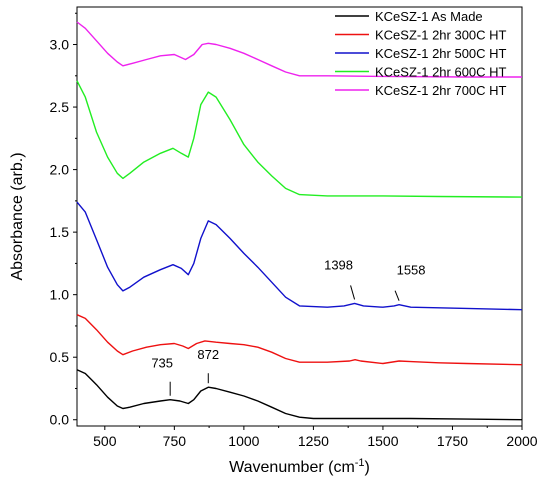 The width and height of the screenshot is (550, 489). What do you see at coordinates (60, 357) in the screenshot?
I see `y-tick-label: 0.5` at bounding box center [60, 357].